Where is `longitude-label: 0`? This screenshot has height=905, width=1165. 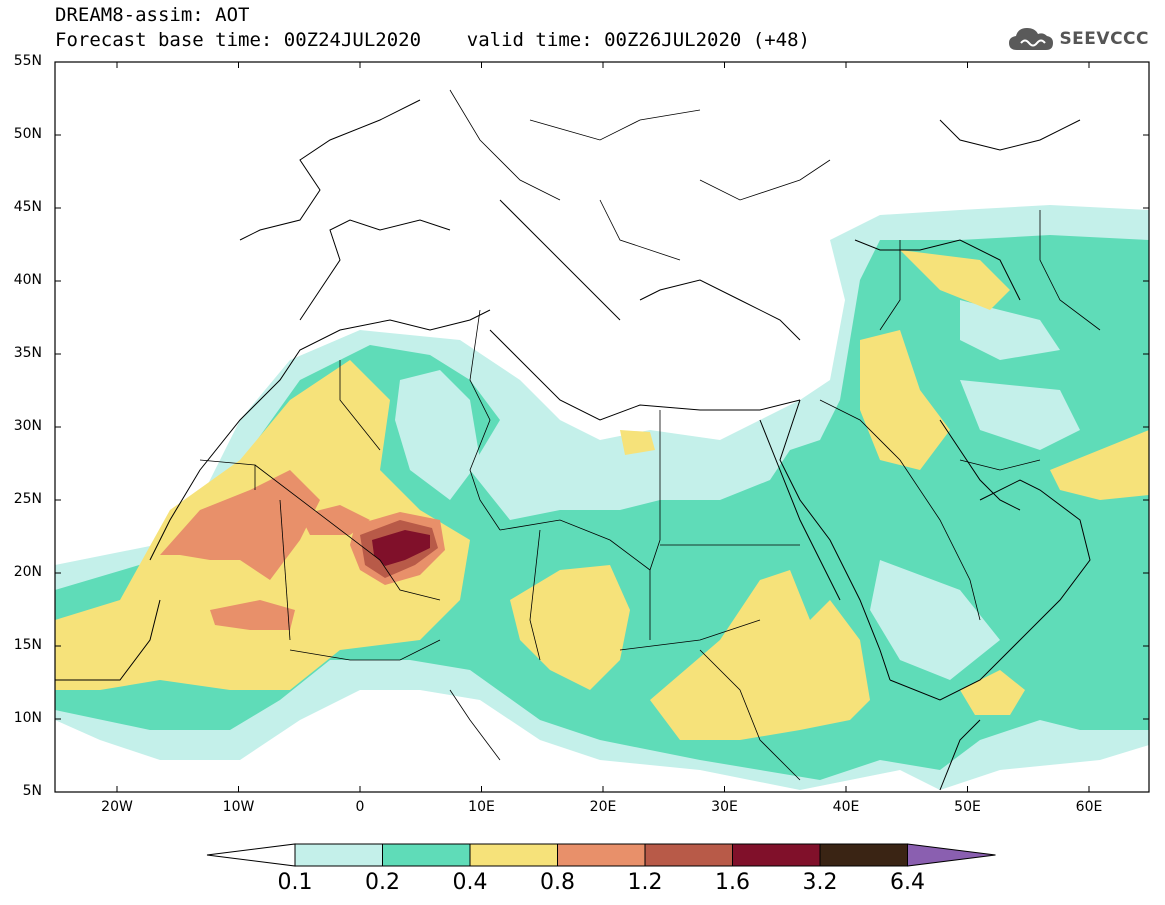 longitude-label: 0 is located at coordinates (360, 807).